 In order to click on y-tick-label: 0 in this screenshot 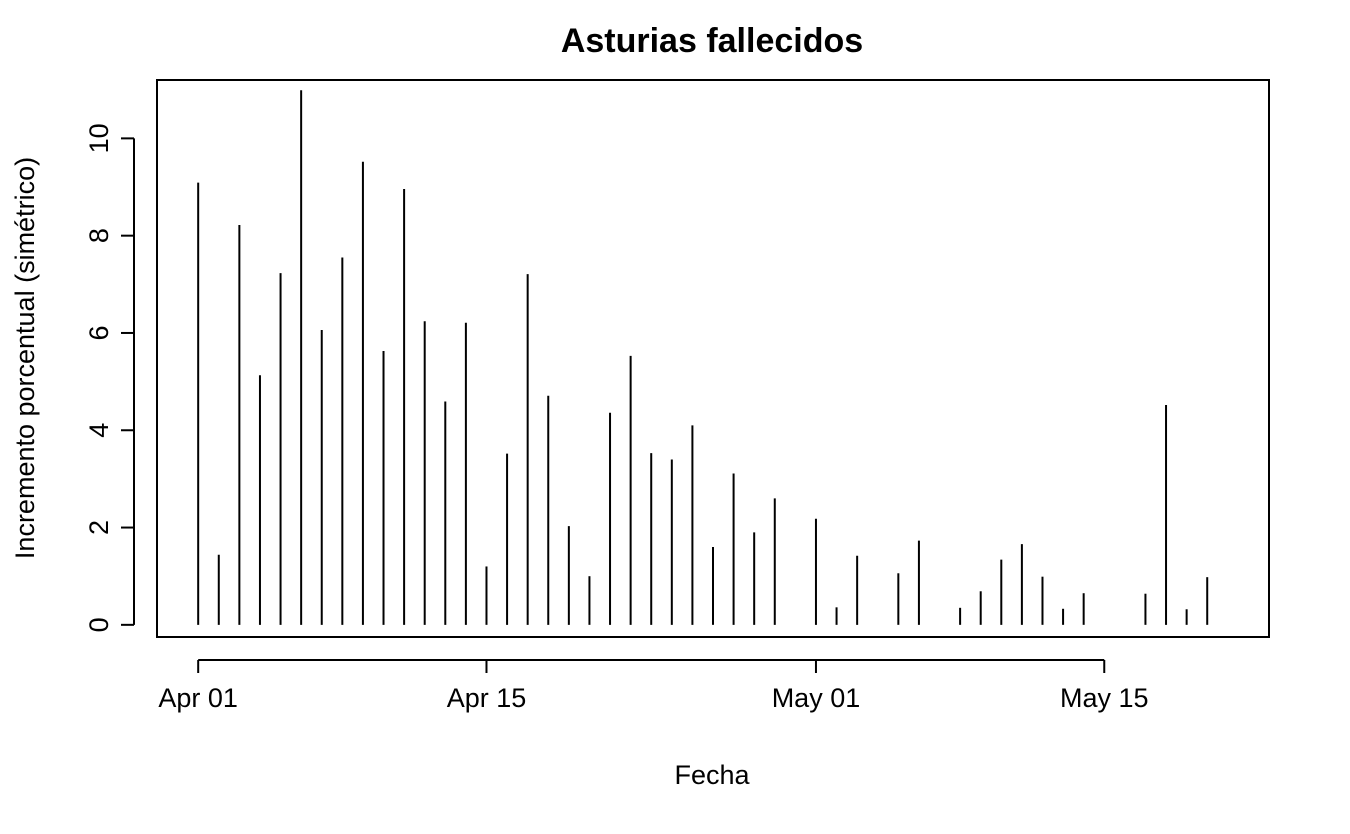, I will do `click(99, 624)`.